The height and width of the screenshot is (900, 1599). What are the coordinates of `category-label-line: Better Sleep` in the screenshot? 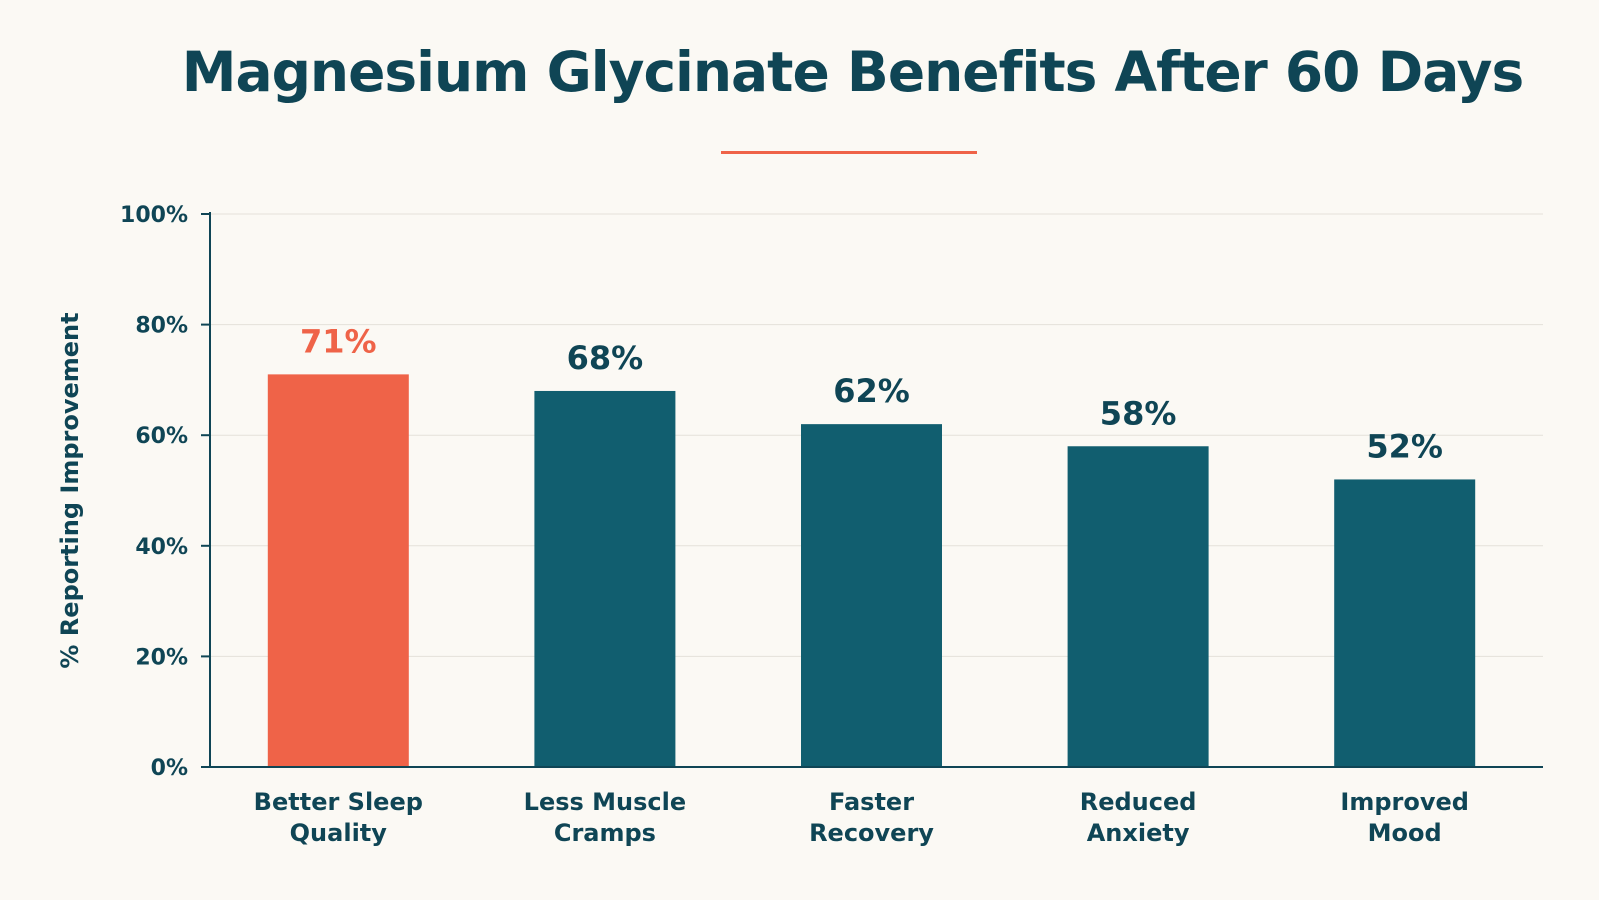 It's located at (338, 802).